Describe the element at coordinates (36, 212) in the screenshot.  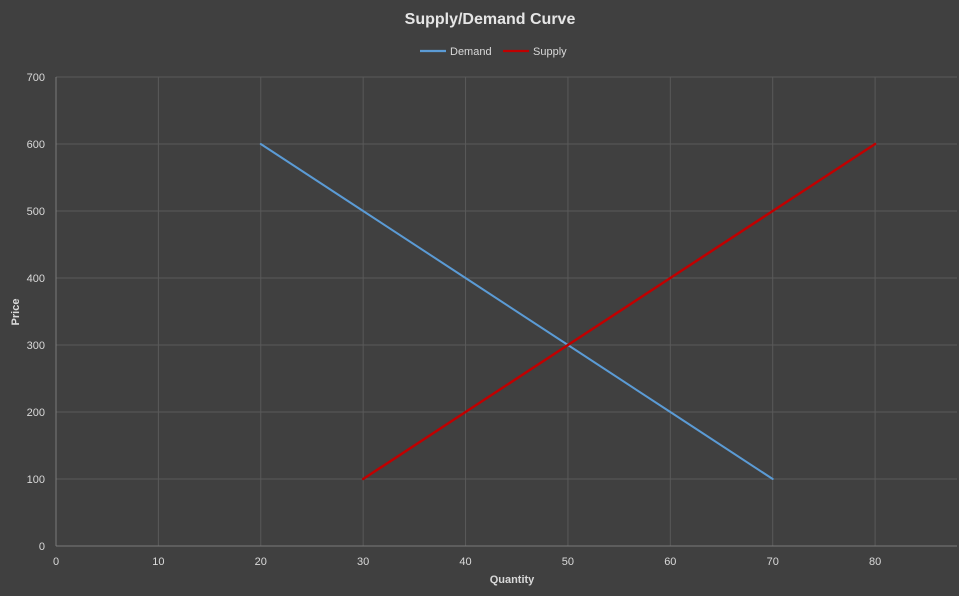
I see `y-tick-label: 500` at that location.